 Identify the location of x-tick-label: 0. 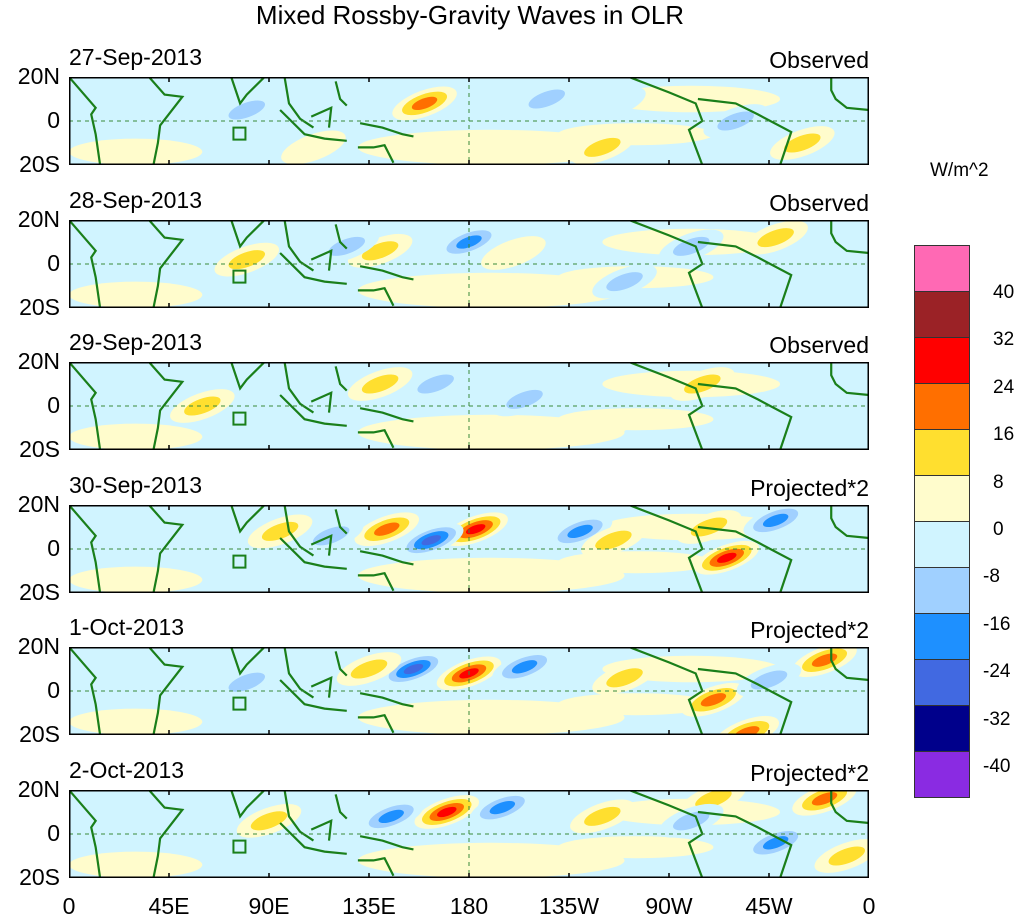
(869, 906).